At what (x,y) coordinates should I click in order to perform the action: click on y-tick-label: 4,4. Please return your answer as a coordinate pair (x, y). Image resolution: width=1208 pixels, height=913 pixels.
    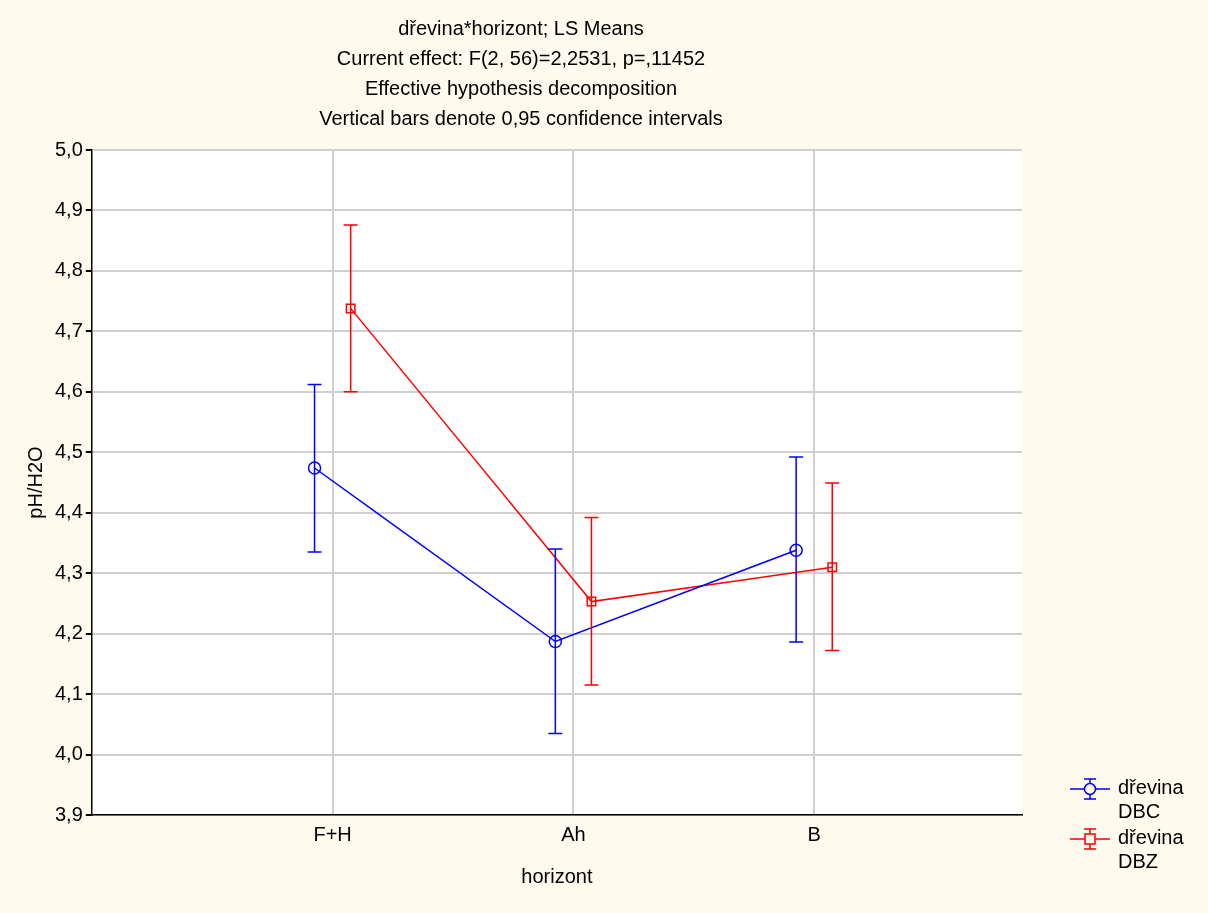
    Looking at the image, I should click on (68, 511).